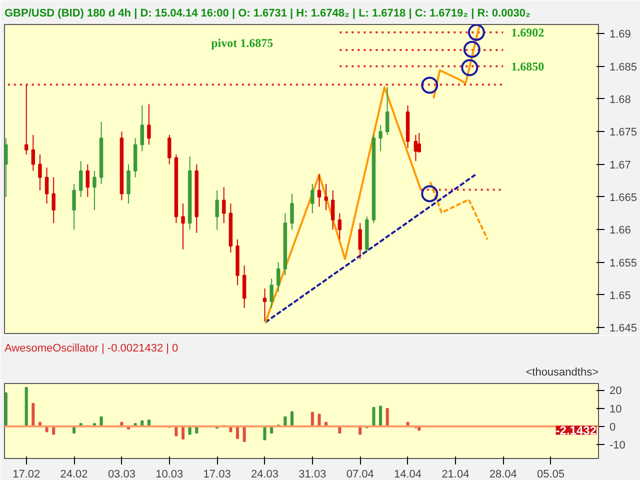 This screenshot has height=480, width=640. Describe the element at coordinates (527, 32) in the screenshot. I see `annotation: 1.6902` at that location.